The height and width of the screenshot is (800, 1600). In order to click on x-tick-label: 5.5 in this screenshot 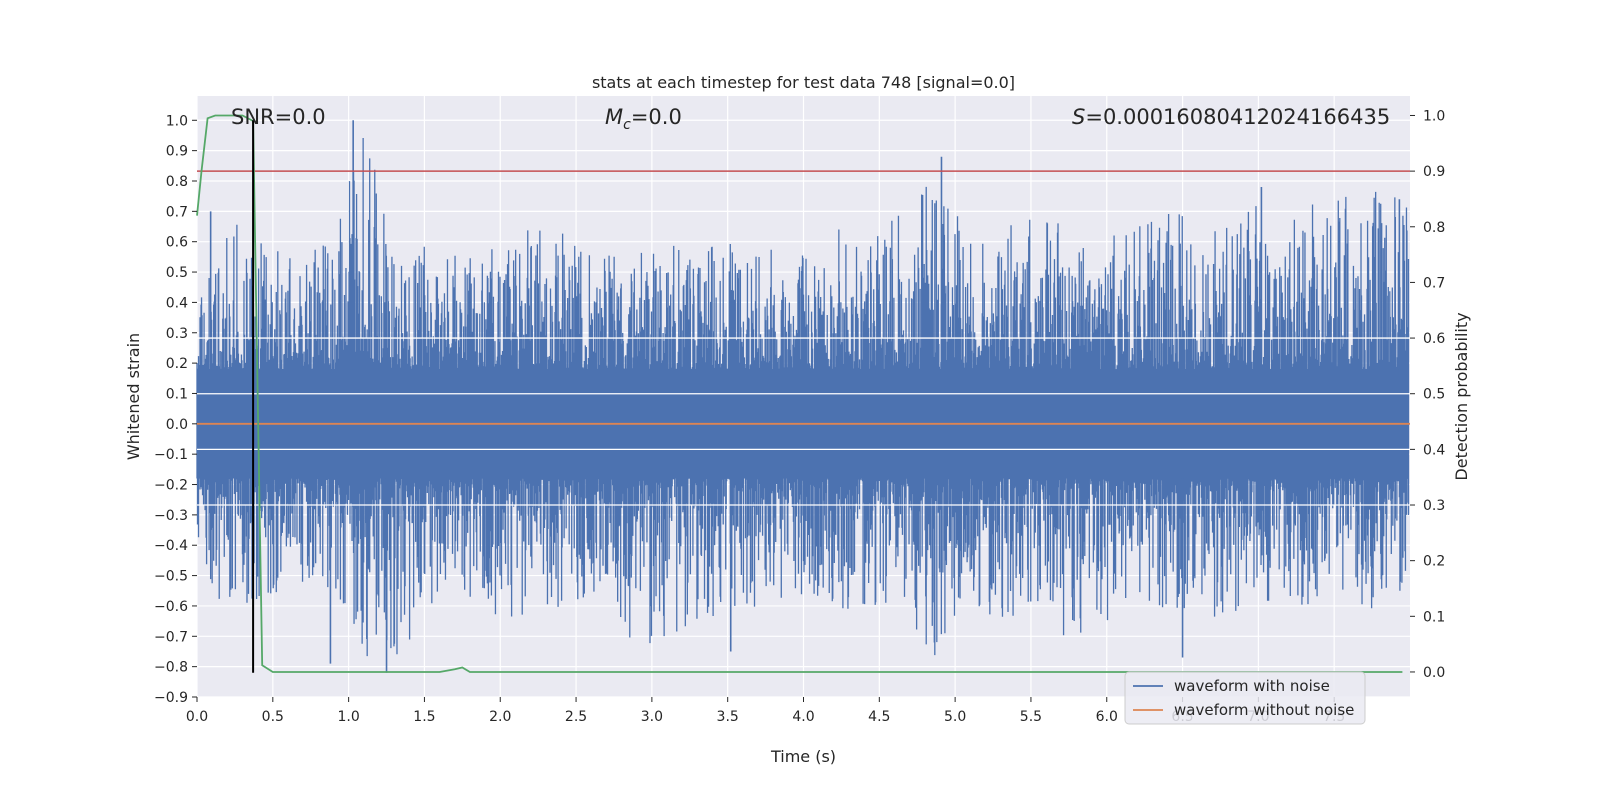, I will do `click(1031, 717)`.